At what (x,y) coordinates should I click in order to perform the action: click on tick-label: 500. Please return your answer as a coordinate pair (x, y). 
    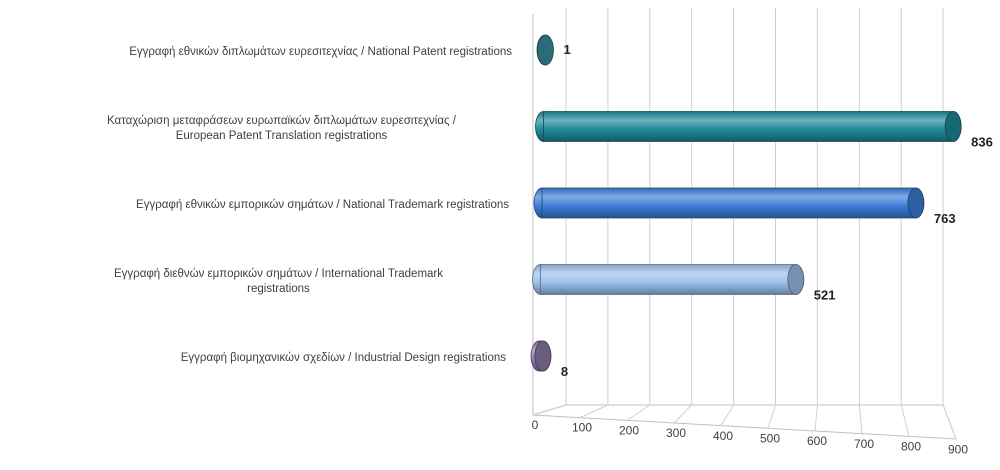
    Looking at the image, I should click on (770, 439).